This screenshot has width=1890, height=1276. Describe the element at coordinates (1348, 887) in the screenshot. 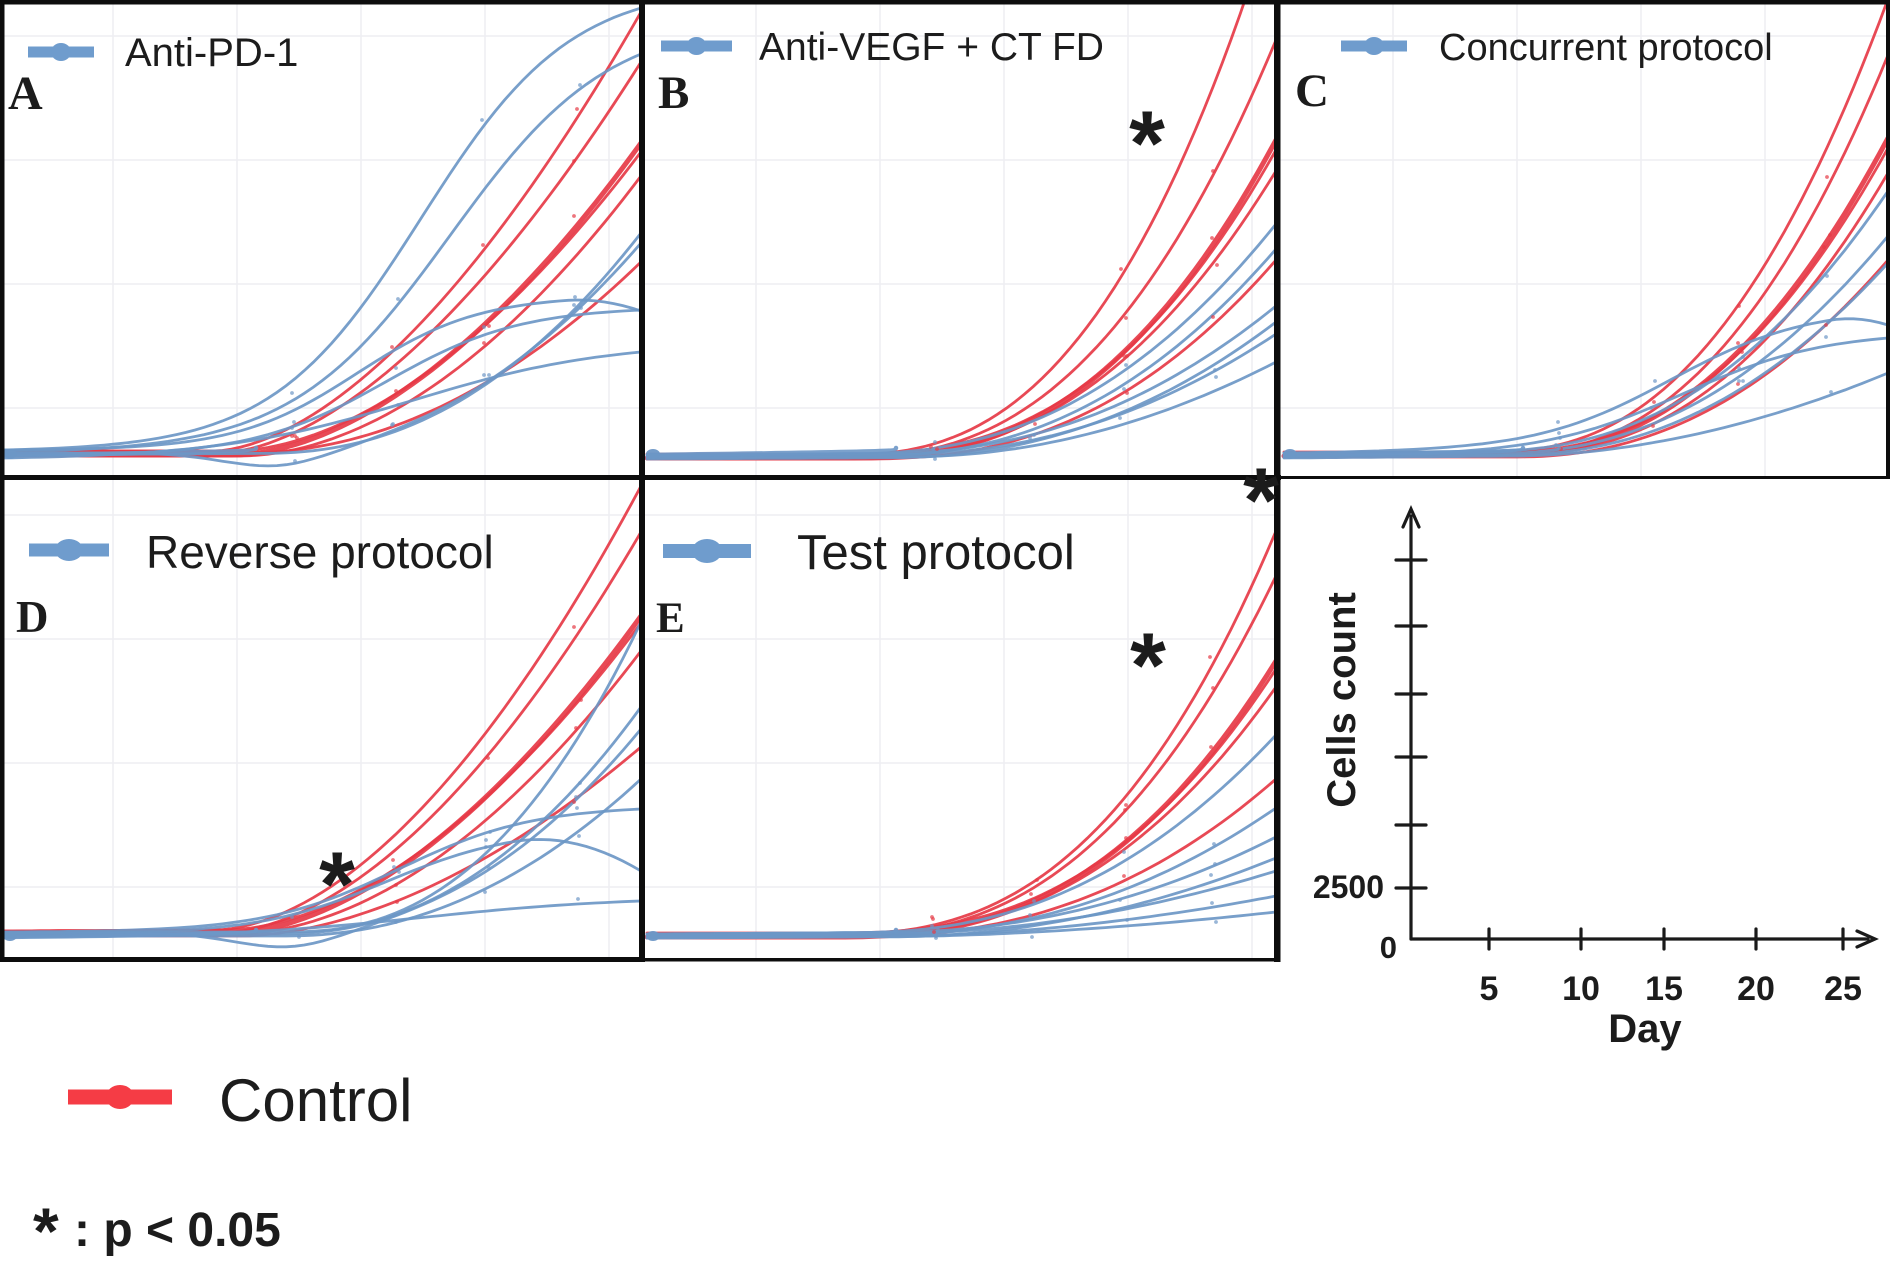

I see `svg-text: 2500` at that location.